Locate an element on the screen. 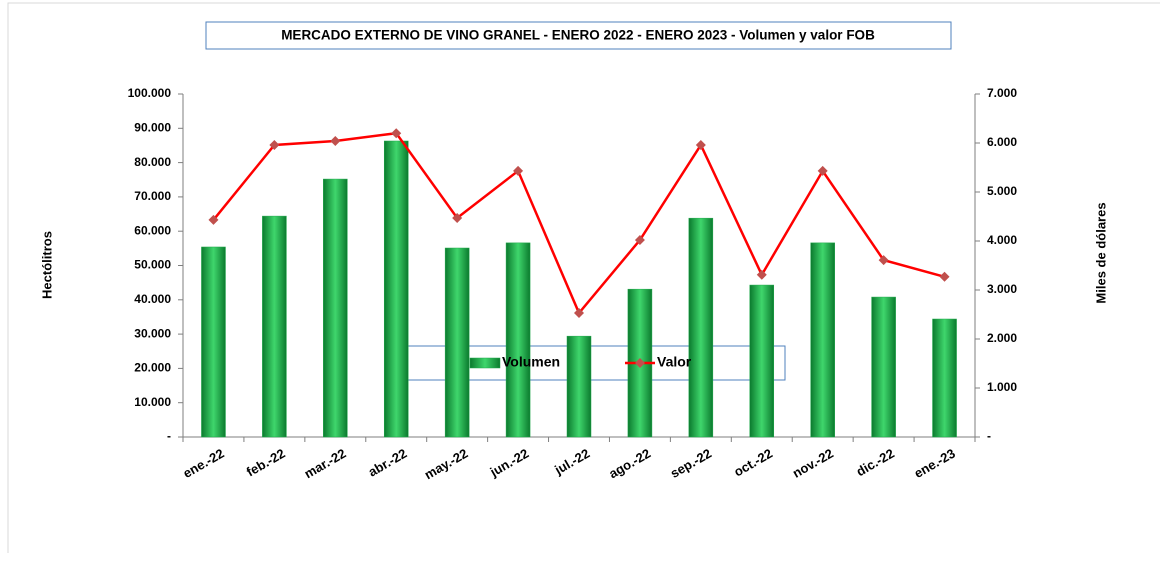 Image resolution: width=1160 pixels, height=563 pixels. y-tick-label: 90.000 is located at coordinates (152, 127).